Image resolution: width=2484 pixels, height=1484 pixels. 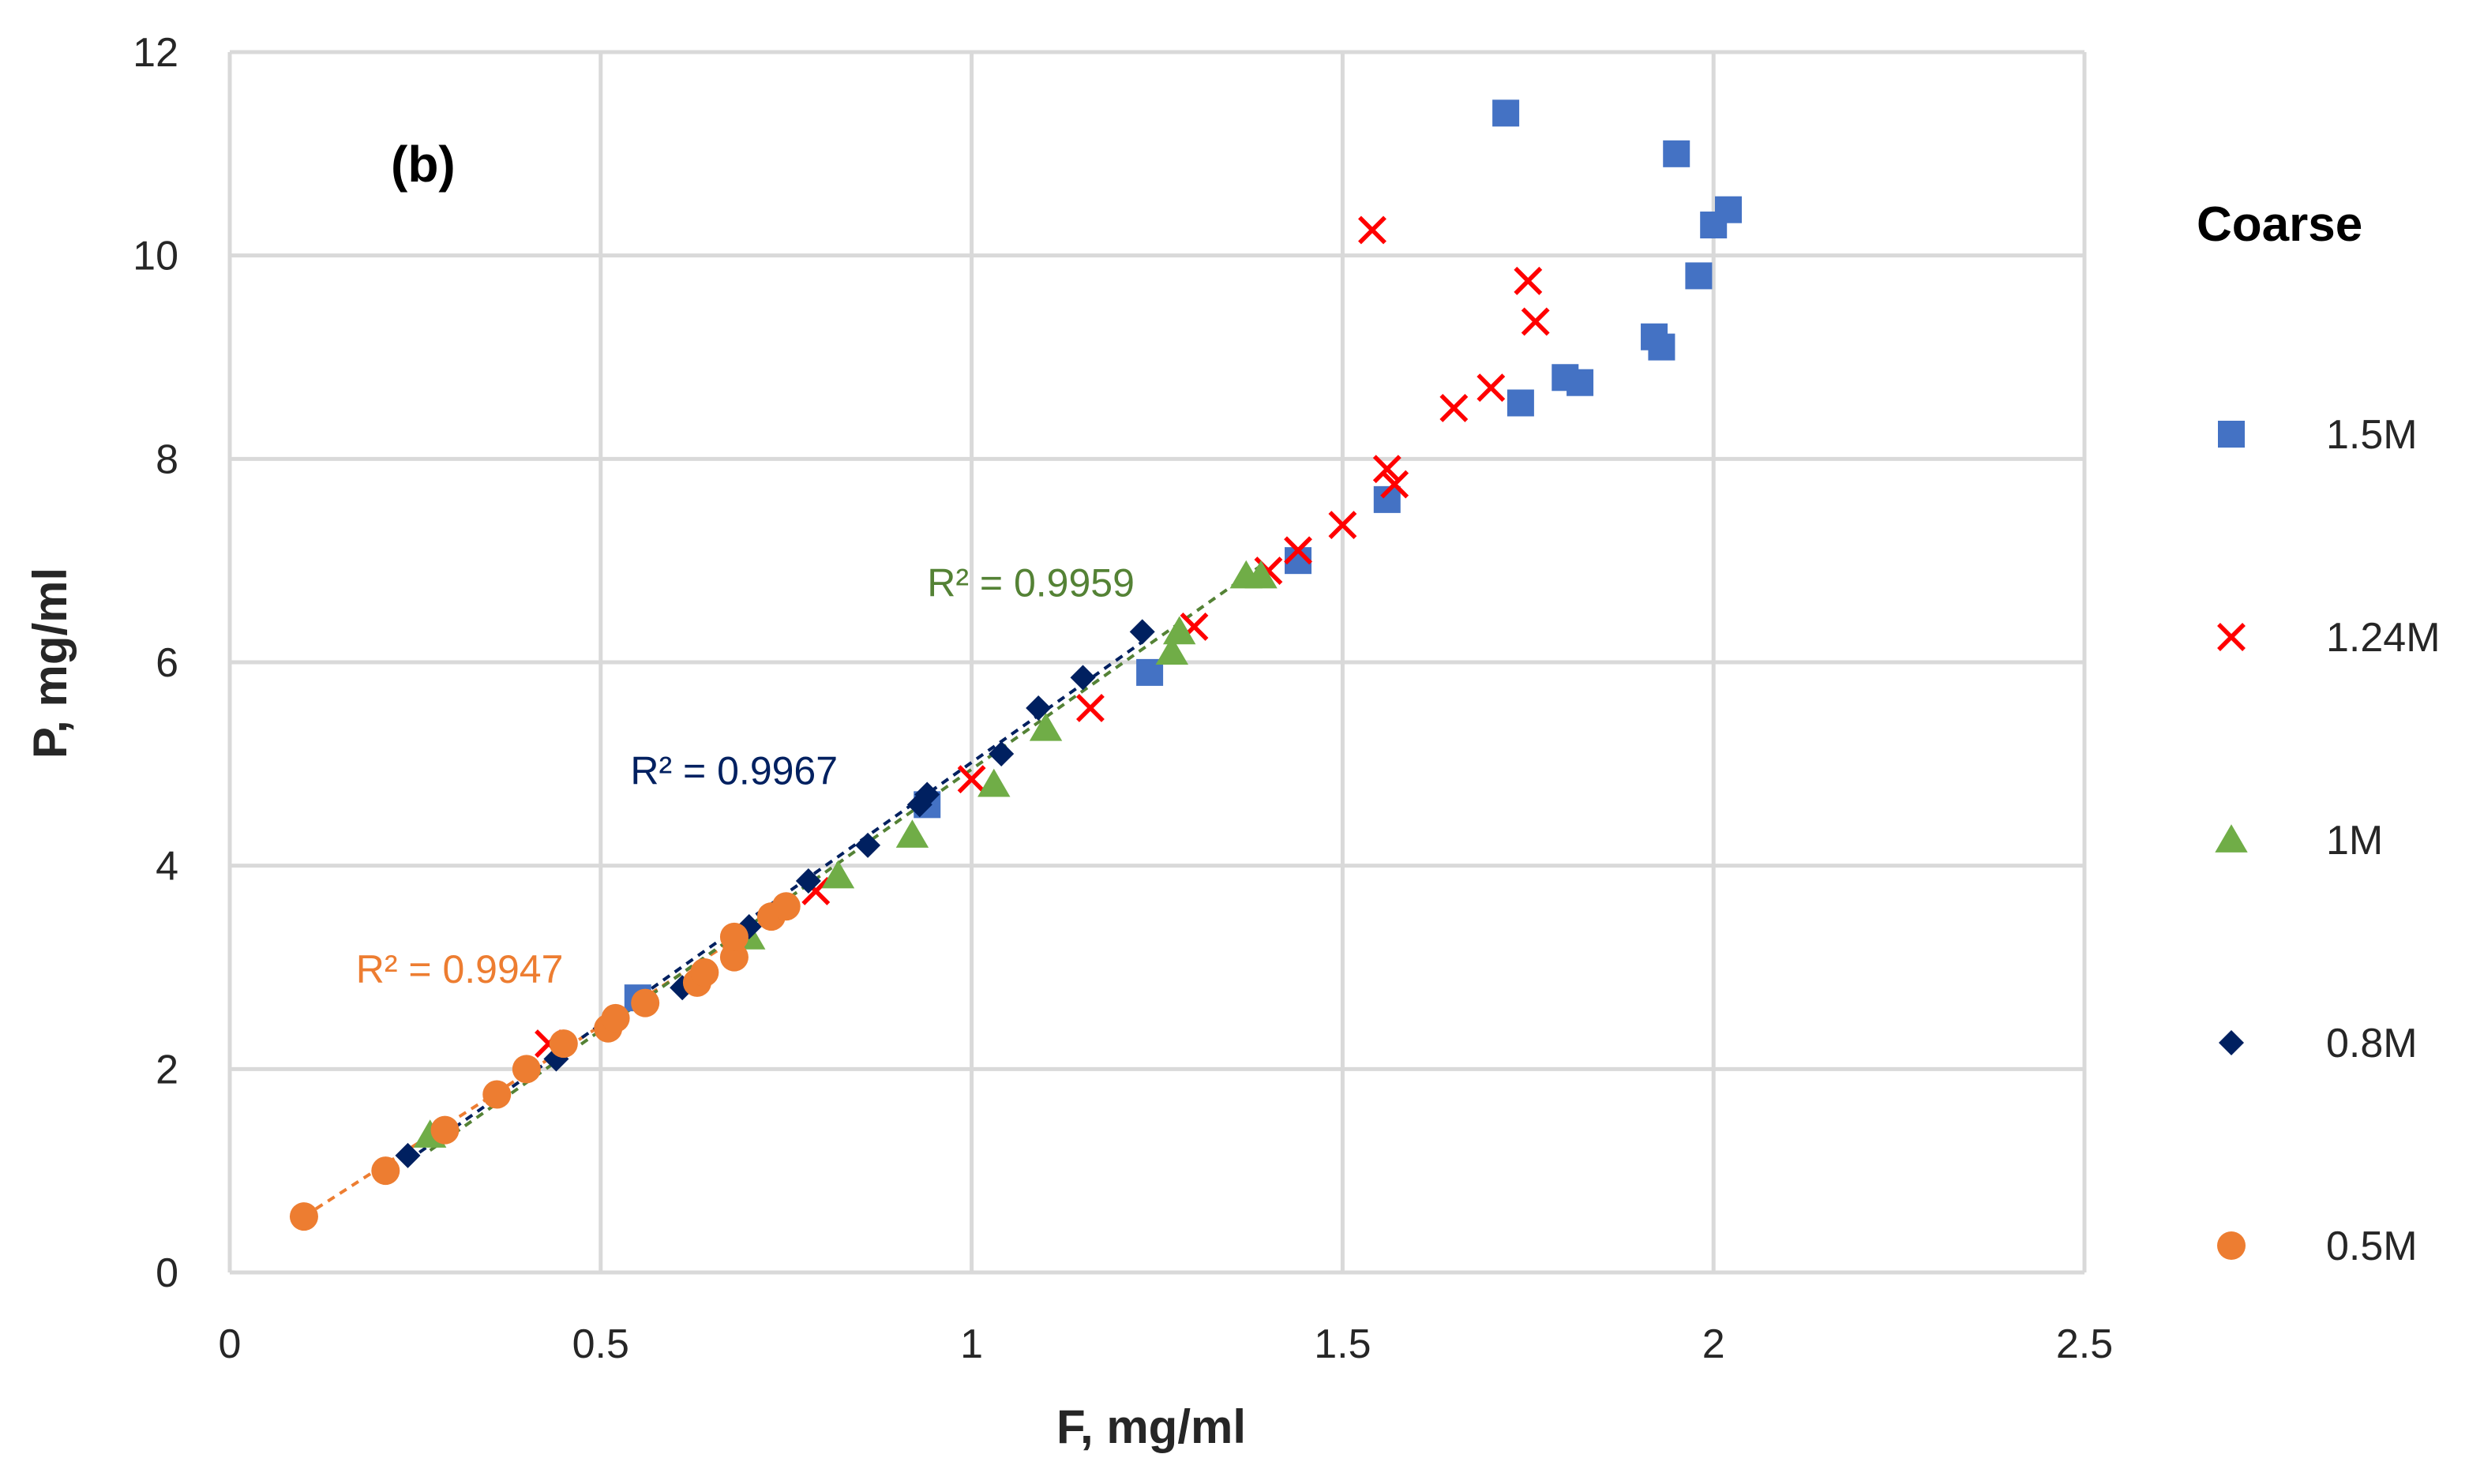 I want to click on series-0-5m, so click(x=545, y=1062).